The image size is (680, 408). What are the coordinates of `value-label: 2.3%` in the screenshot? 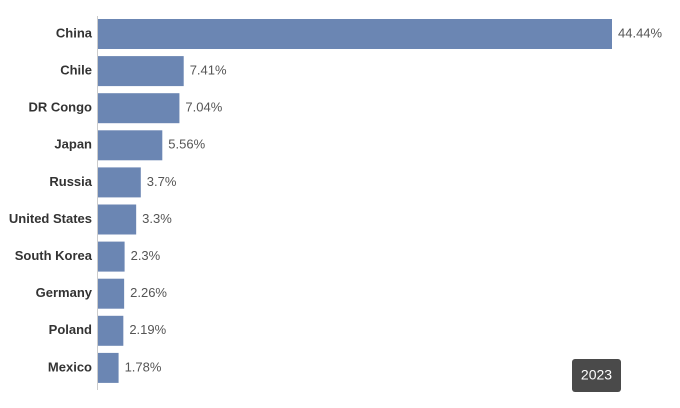 It's located at (146, 255).